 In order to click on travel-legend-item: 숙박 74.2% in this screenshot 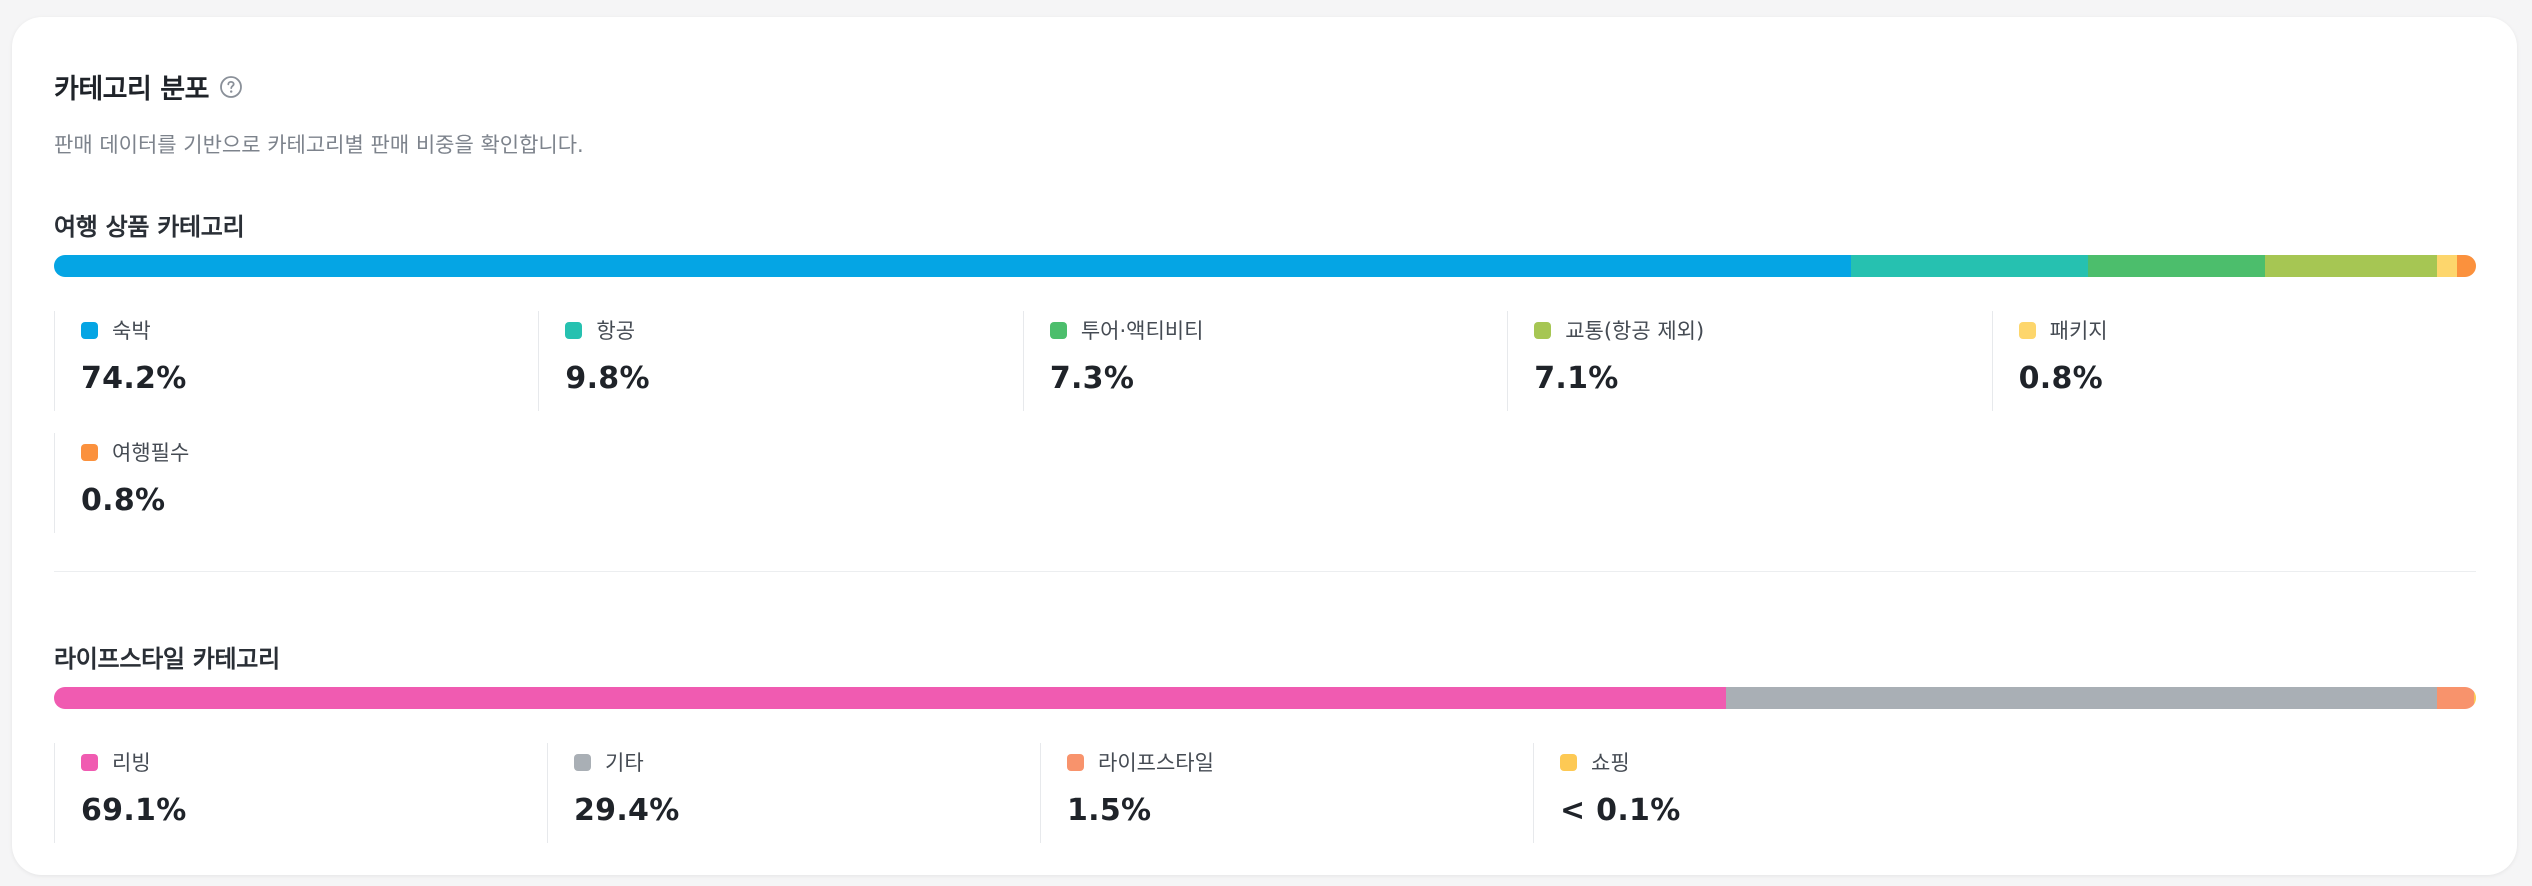, I will do `click(296, 361)`.